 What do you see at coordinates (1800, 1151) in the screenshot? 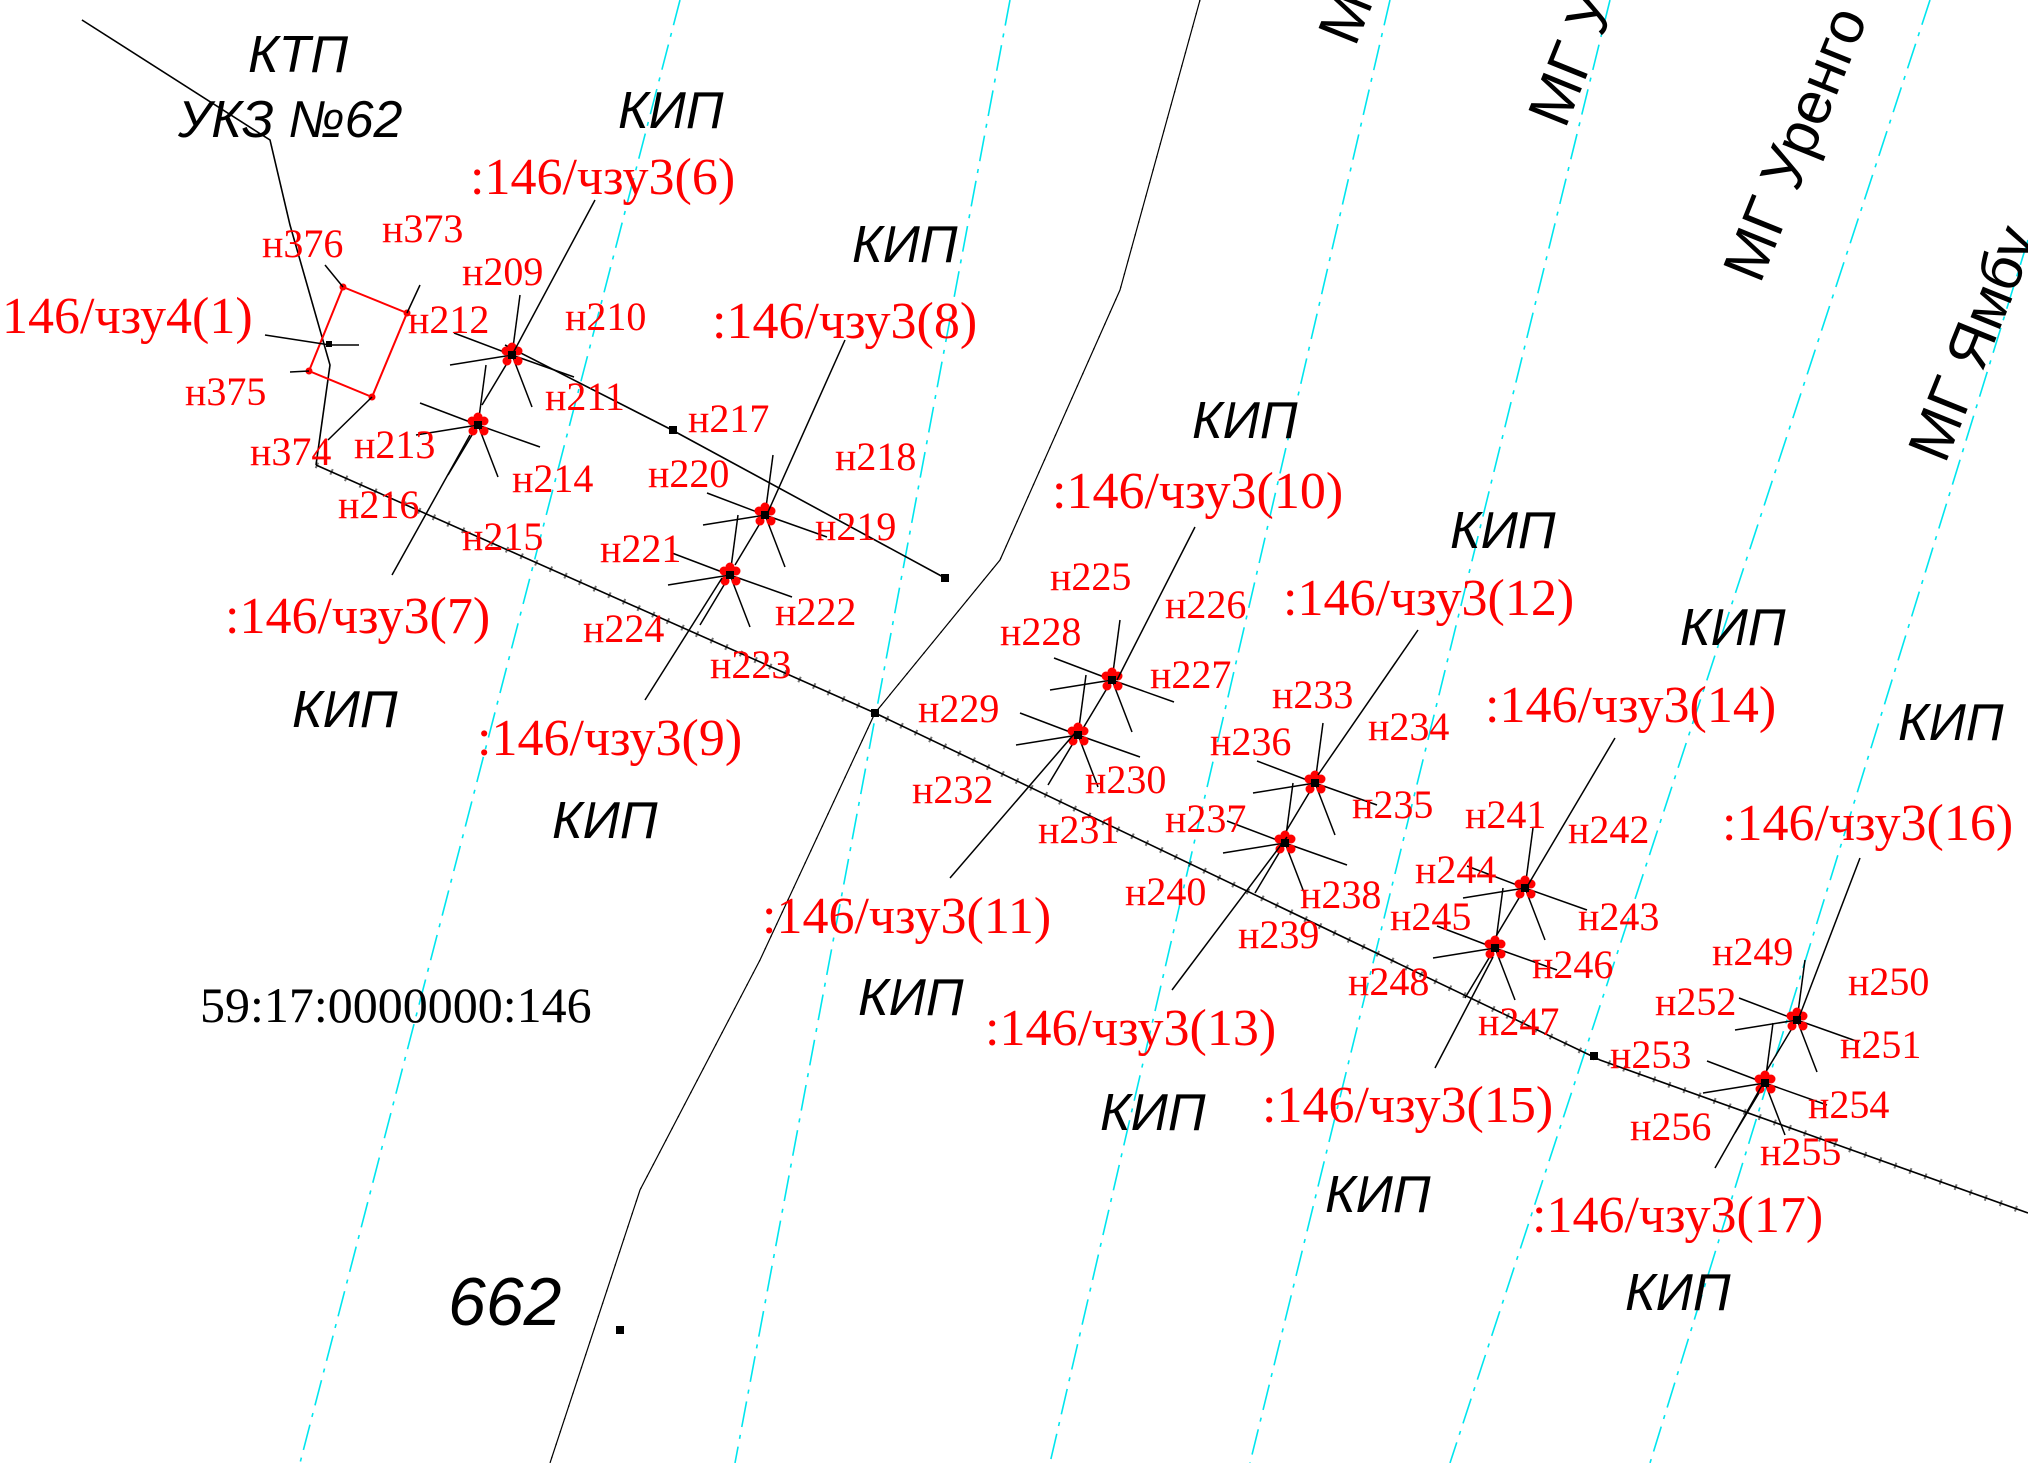
I see `point-label: н255` at bounding box center [1800, 1151].